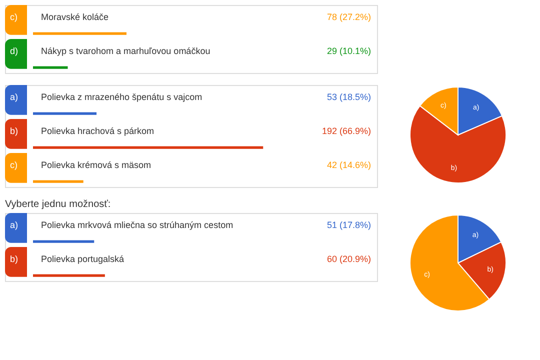  Describe the element at coordinates (348, 97) in the screenshot. I see `data-label: 53 (18.5%)` at that location.